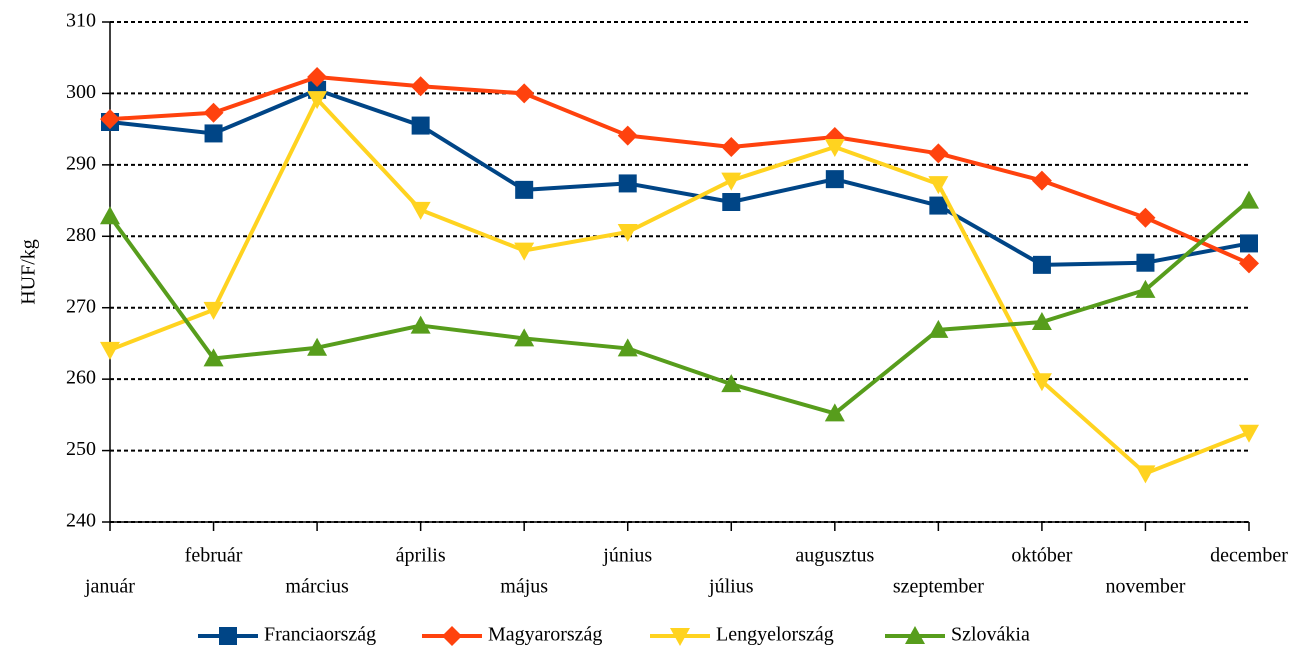 The height and width of the screenshot is (651, 1302). Describe the element at coordinates (81, 235) in the screenshot. I see `y-tick-label: 280` at that location.